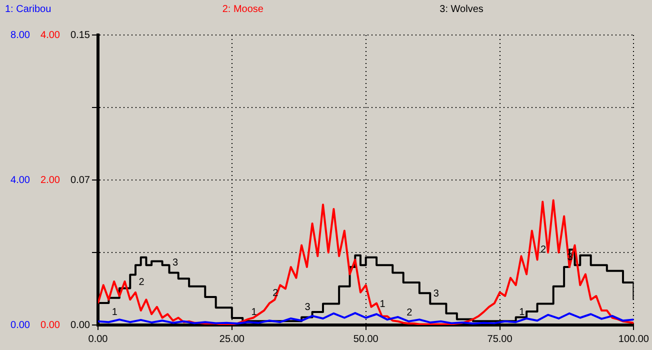  What do you see at coordinates (28, 9) in the screenshot?
I see `text: 1: Caribou` at bounding box center [28, 9].